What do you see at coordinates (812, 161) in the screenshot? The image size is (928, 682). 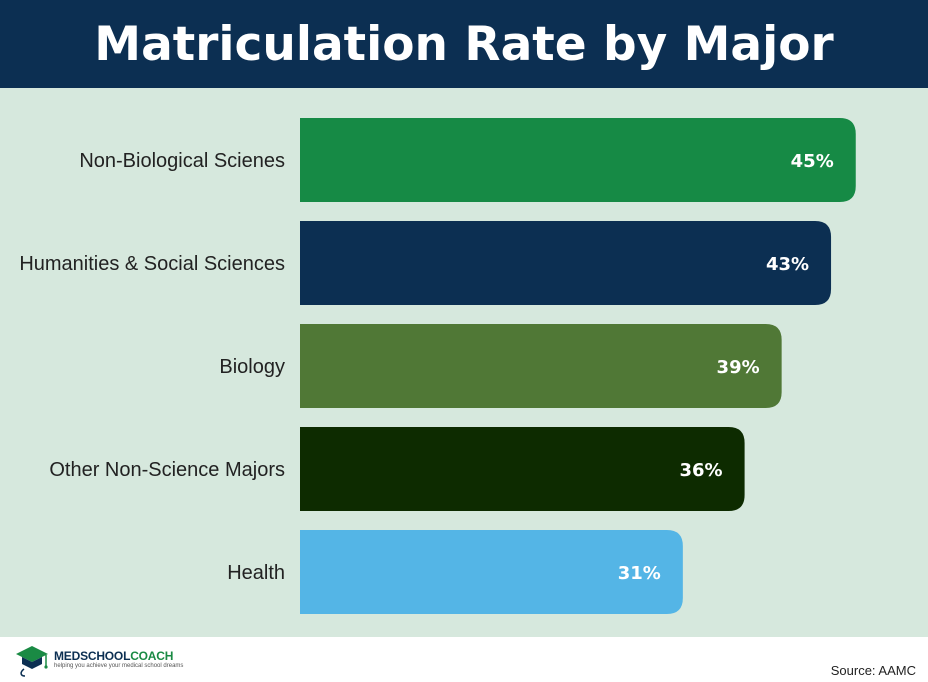 I see `value-label: 45%` at bounding box center [812, 161].